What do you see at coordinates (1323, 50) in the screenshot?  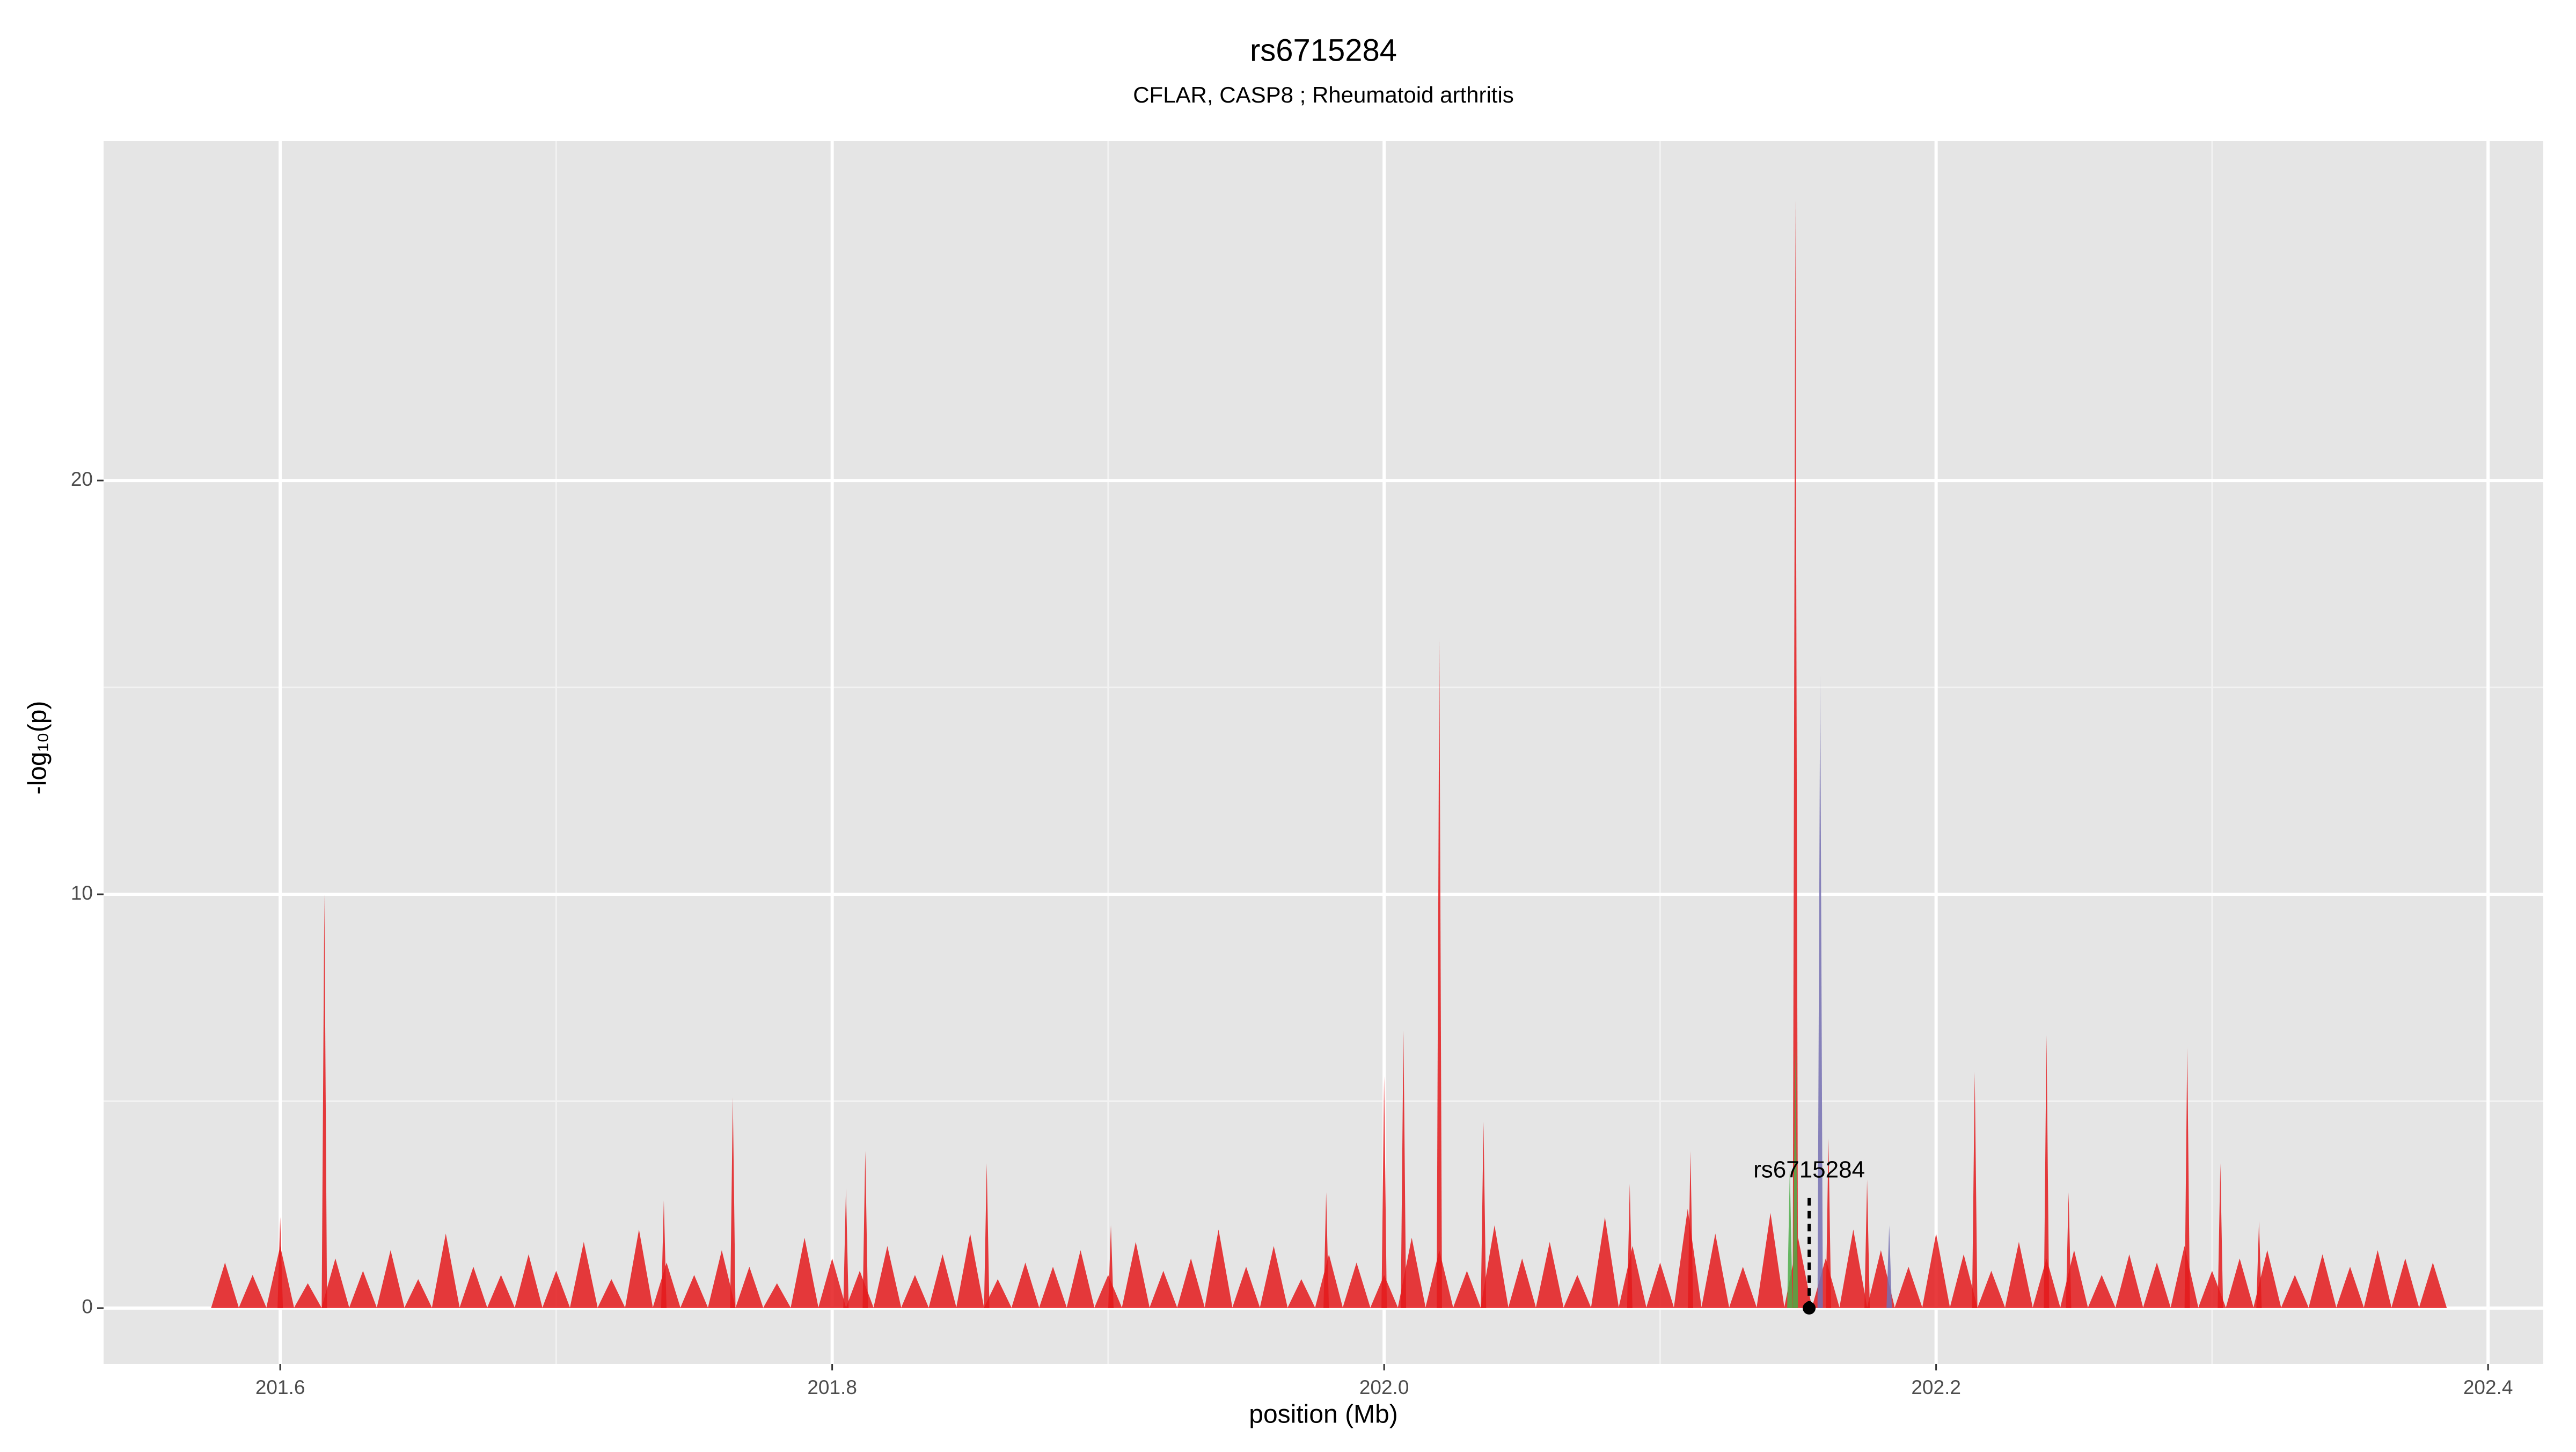 I see `chart-title: rs6715284` at bounding box center [1323, 50].